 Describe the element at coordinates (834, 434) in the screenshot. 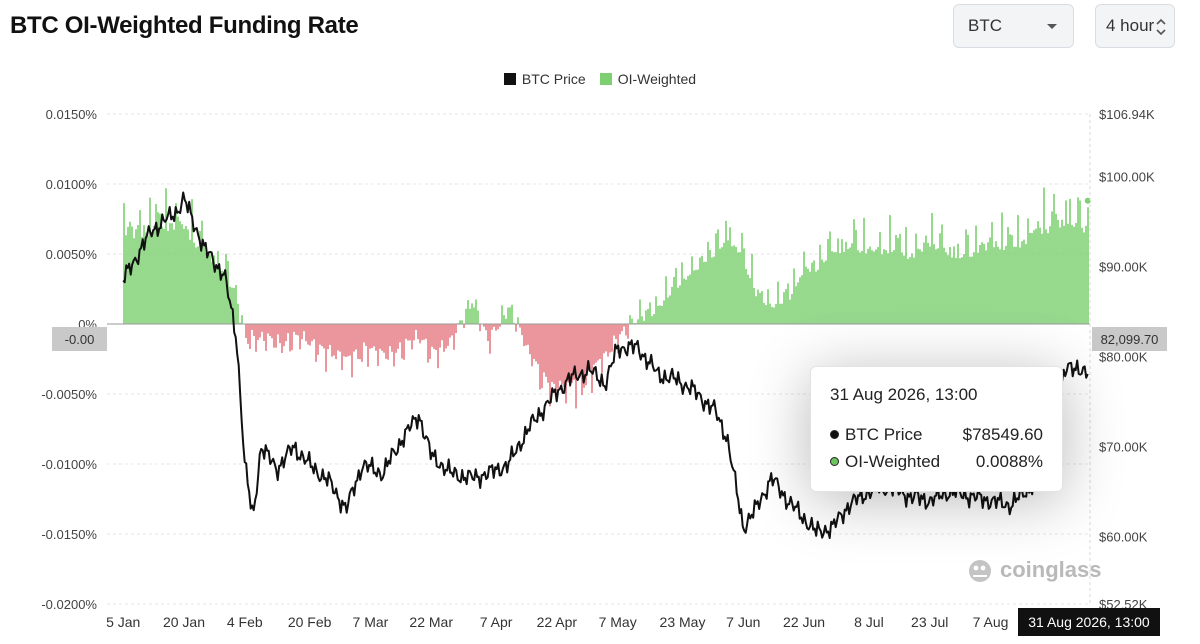

I see `price-dot-icon` at that location.